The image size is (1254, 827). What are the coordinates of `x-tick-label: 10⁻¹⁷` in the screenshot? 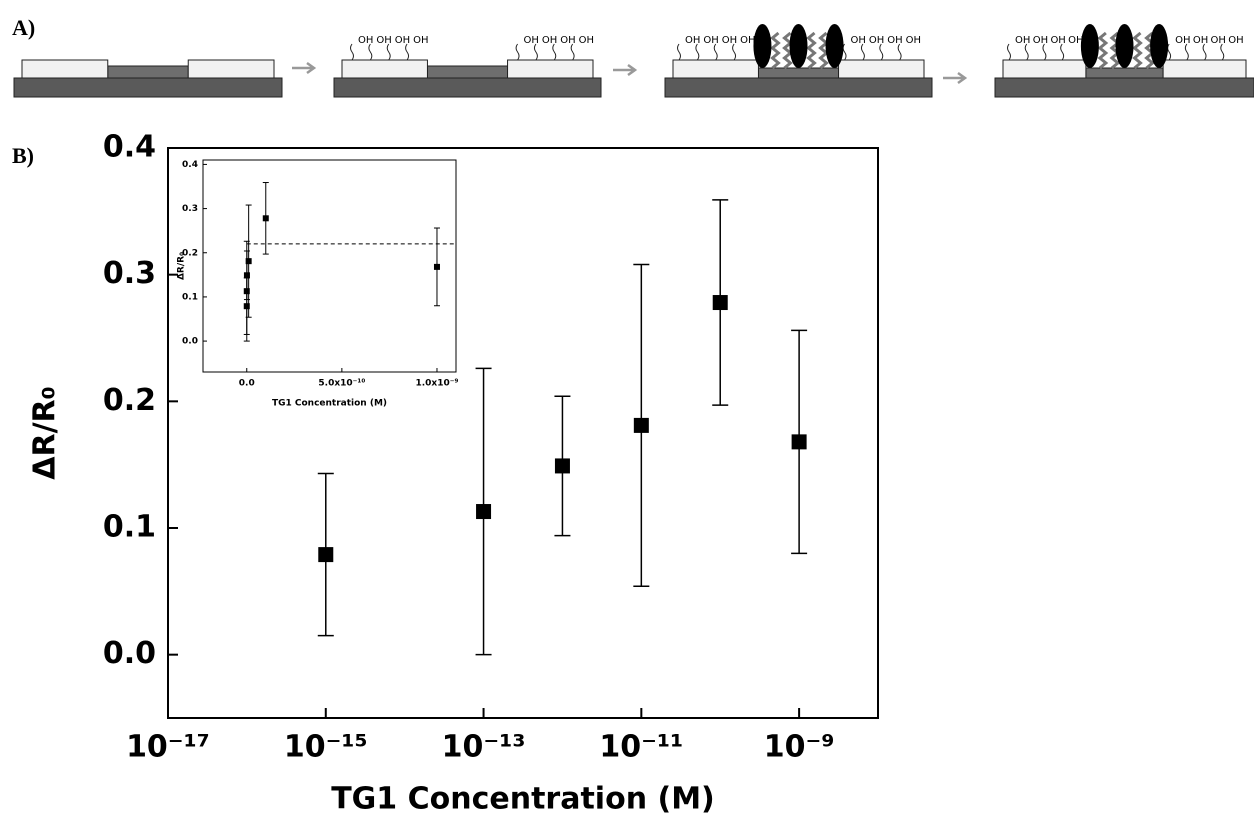 It's located at (168, 747).